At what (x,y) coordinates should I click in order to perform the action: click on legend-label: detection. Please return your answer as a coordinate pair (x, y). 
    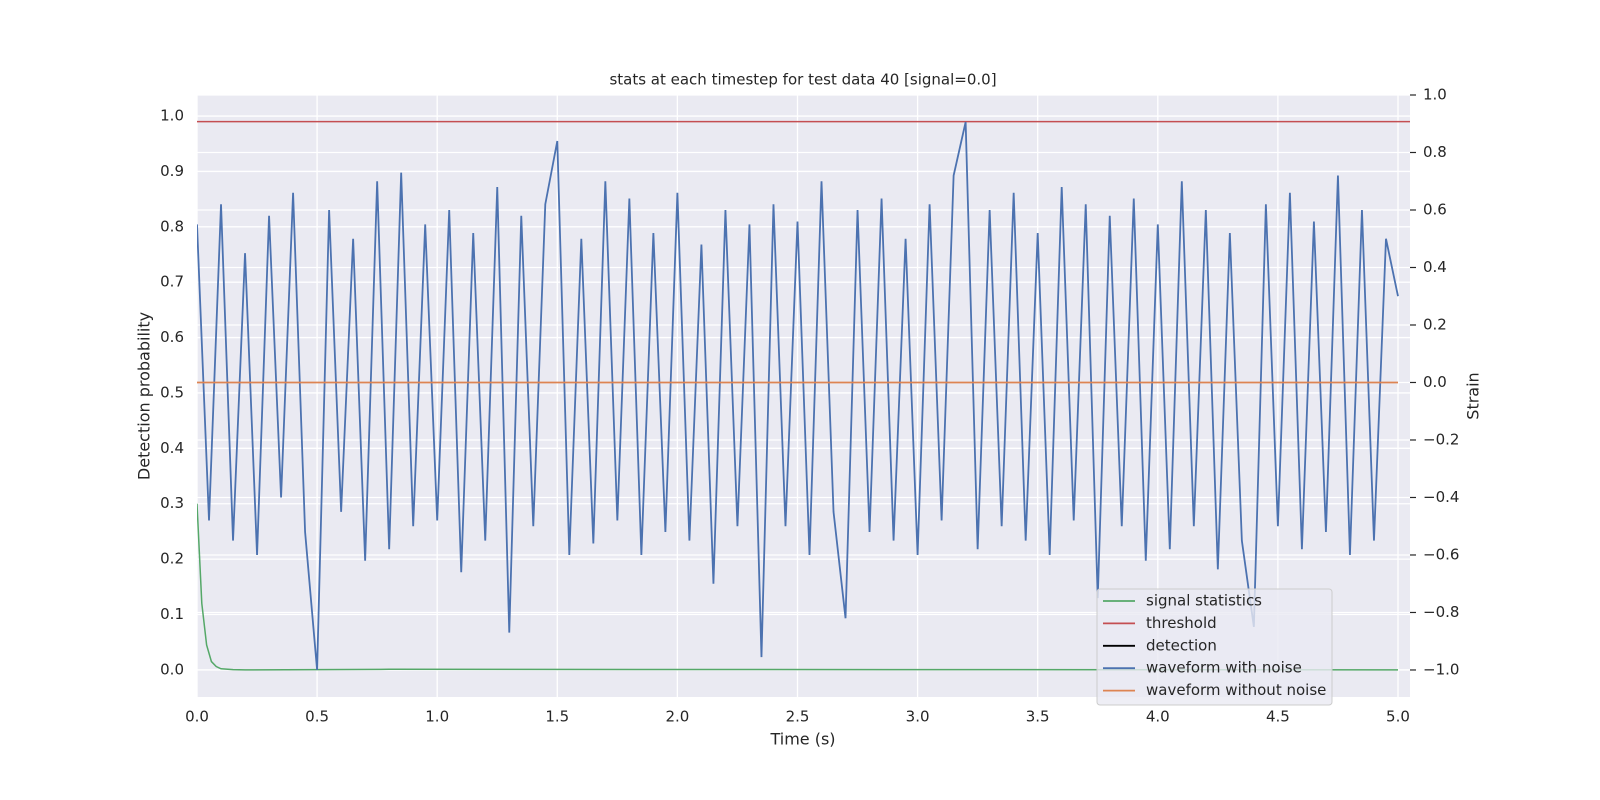
    Looking at the image, I should click on (1181, 645).